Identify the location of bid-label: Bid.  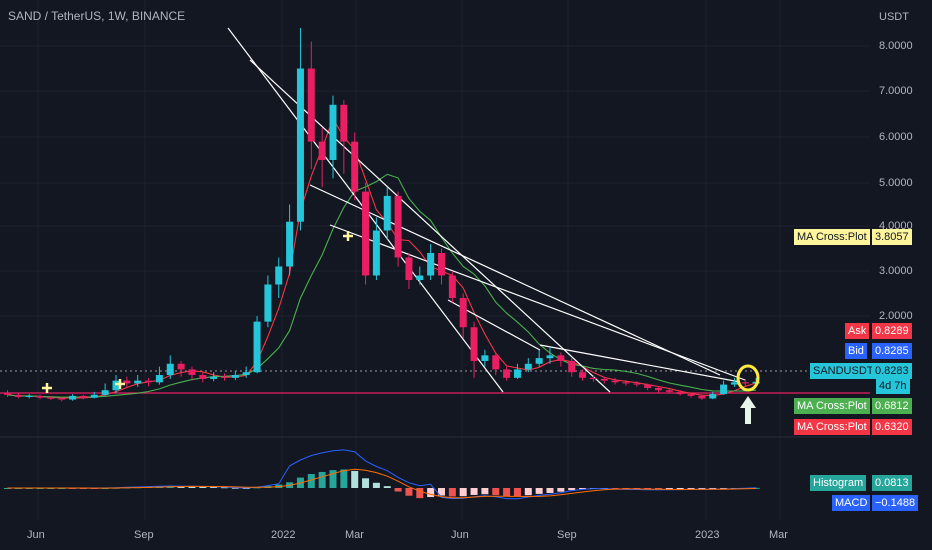
(856, 351).